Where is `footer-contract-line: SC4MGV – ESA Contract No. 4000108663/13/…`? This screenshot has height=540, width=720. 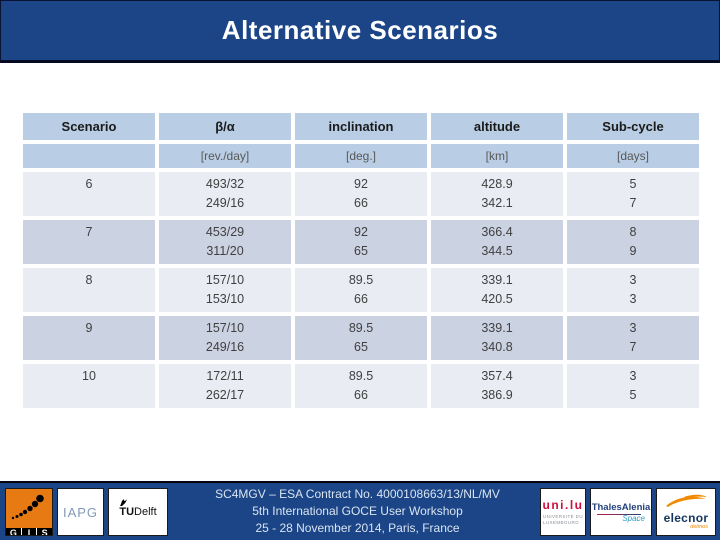 footer-contract-line: SC4MGV – ESA Contract No. 4000108663/13/… is located at coordinates (357, 494).